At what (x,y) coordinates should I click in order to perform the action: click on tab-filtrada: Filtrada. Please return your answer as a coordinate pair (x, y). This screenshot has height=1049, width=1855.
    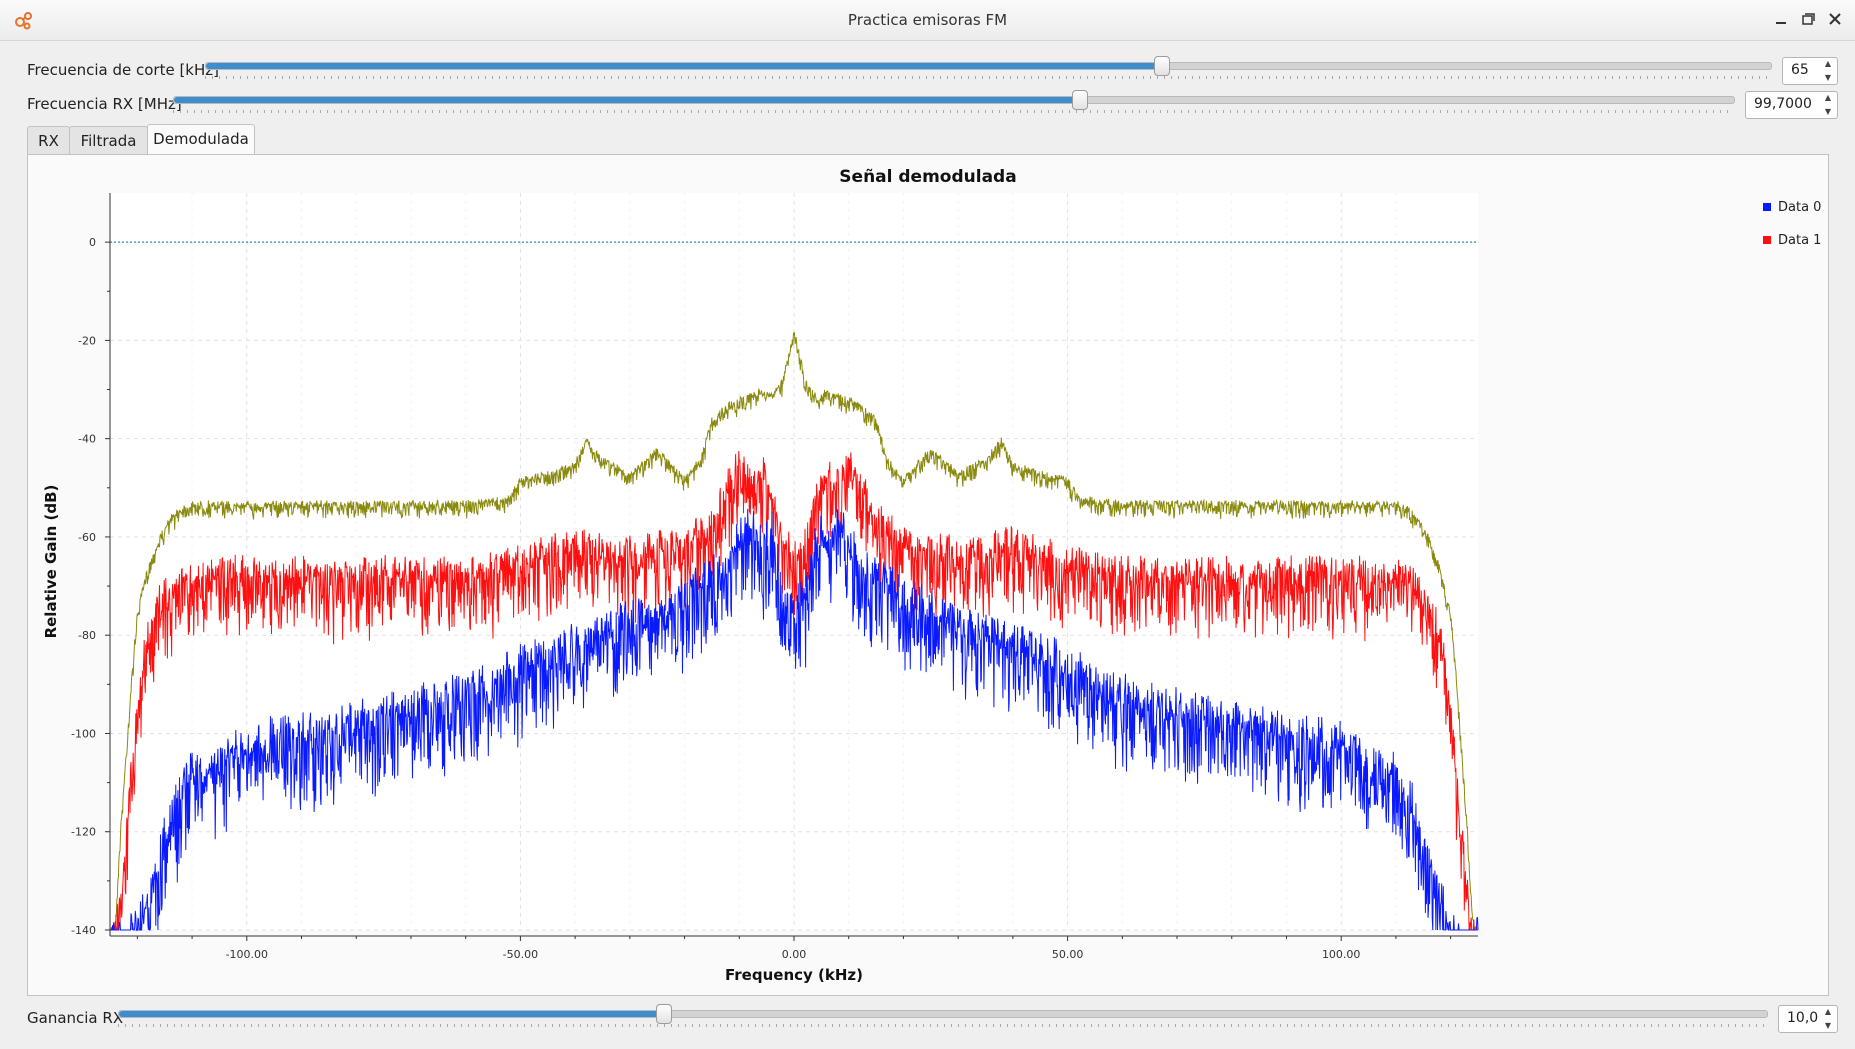
    Looking at the image, I should click on (108, 140).